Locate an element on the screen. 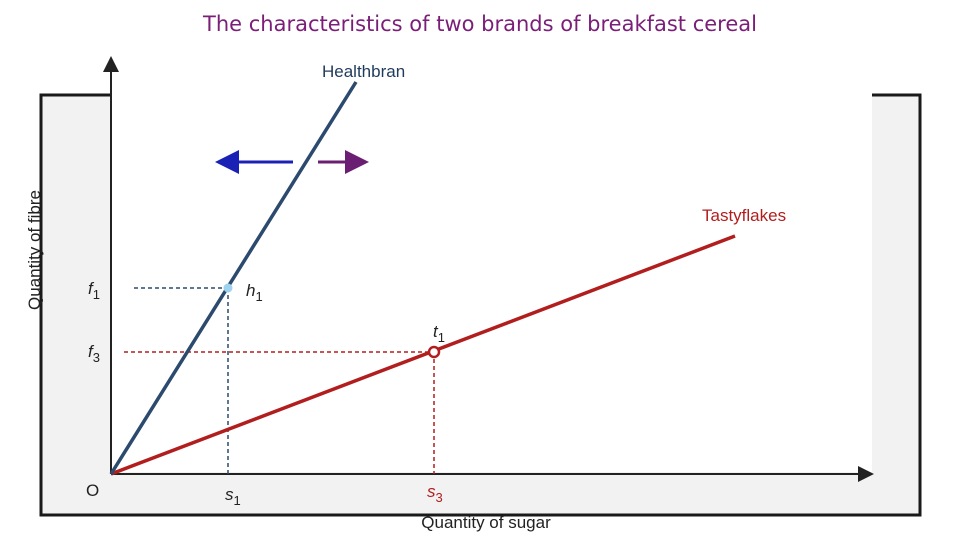 This screenshot has height=540, width=960. label-h1-sub: 1 is located at coordinates (258, 296).